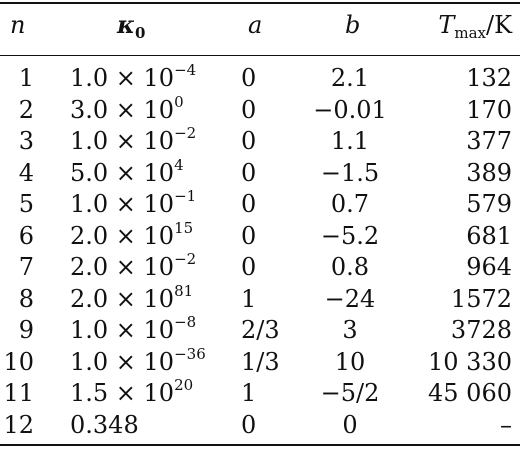 The height and width of the screenshot is (449, 520). Describe the element at coordinates (350, 141) in the screenshot. I see `cell-b: 1.1` at that location.